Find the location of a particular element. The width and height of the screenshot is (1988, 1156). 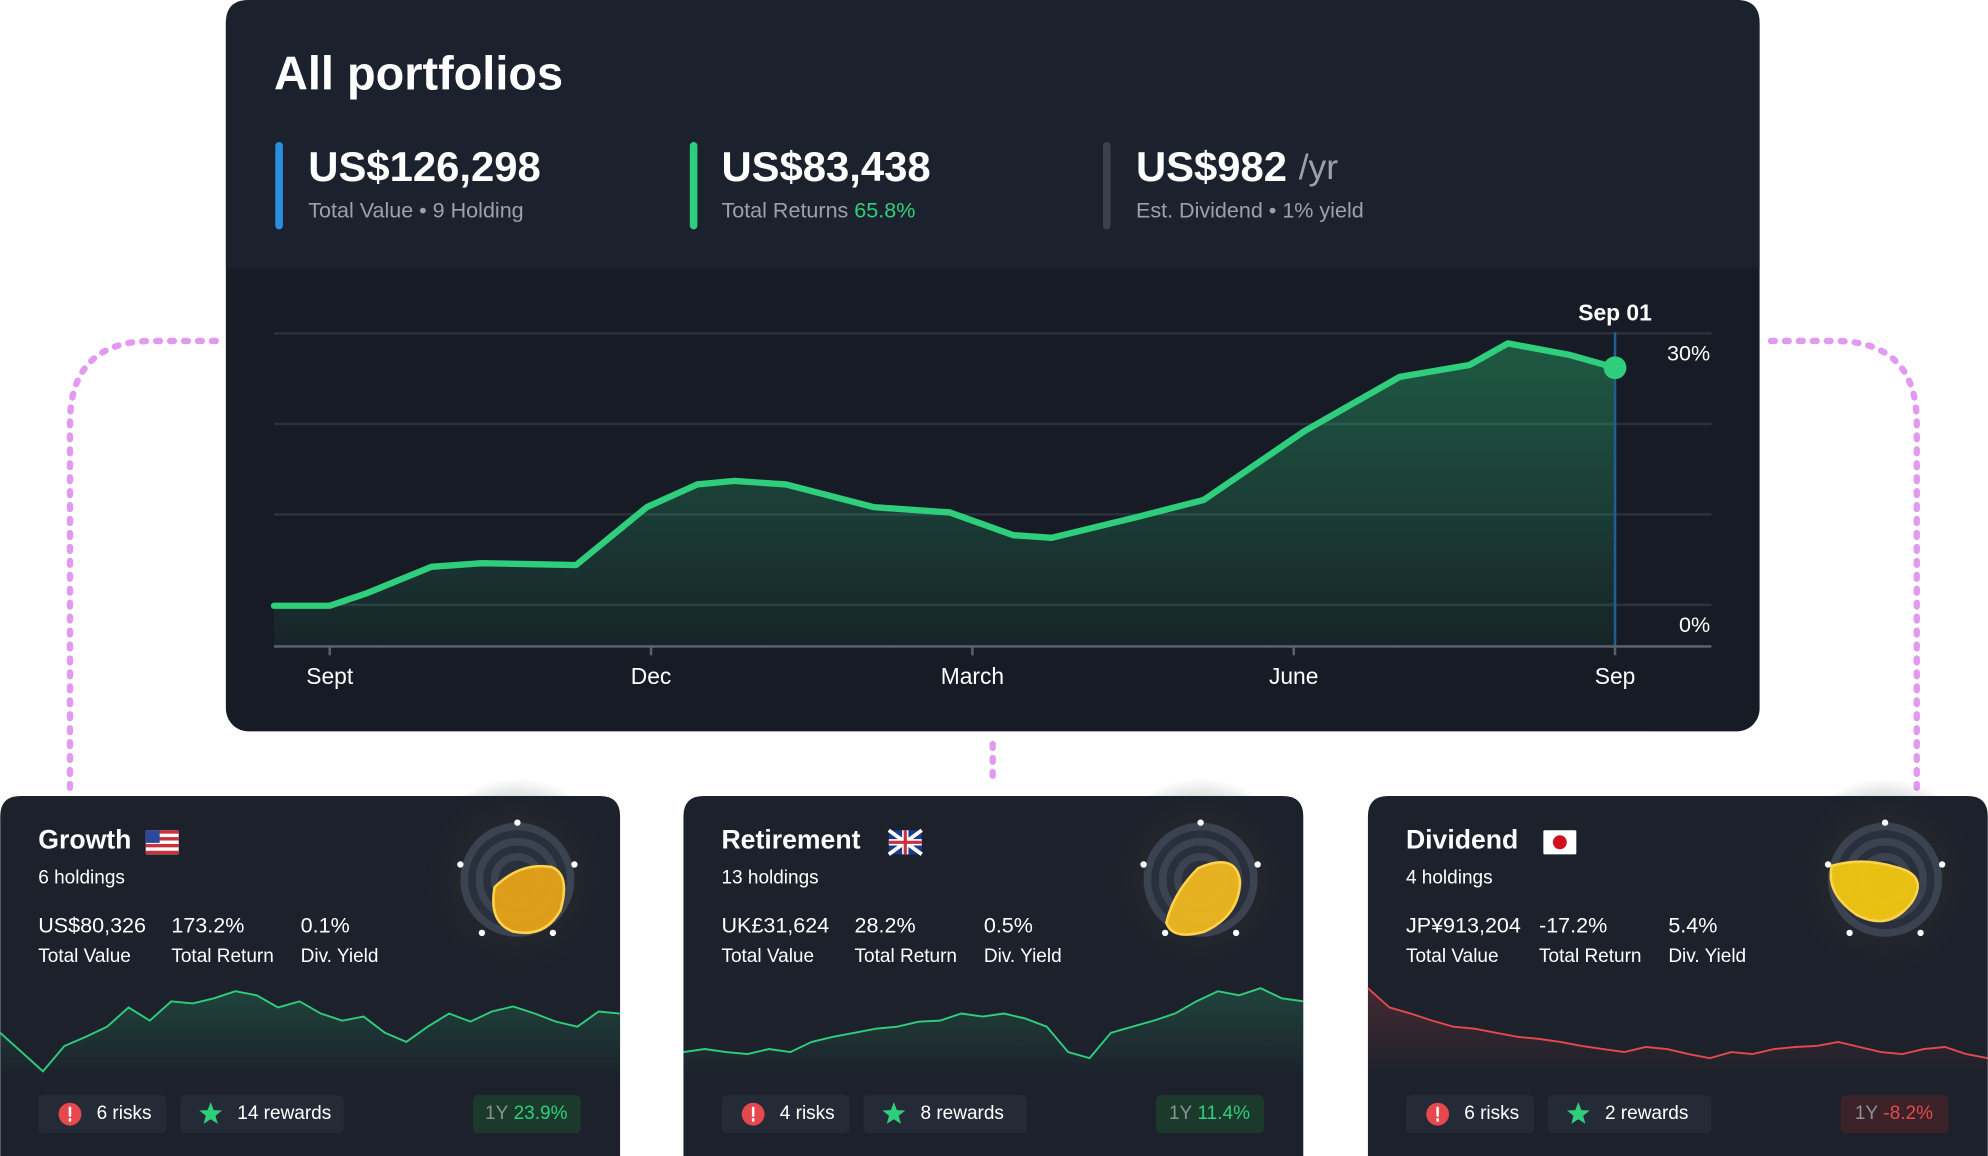

period-badge-text: 1Y -8.2% is located at coordinates (1894, 1113).